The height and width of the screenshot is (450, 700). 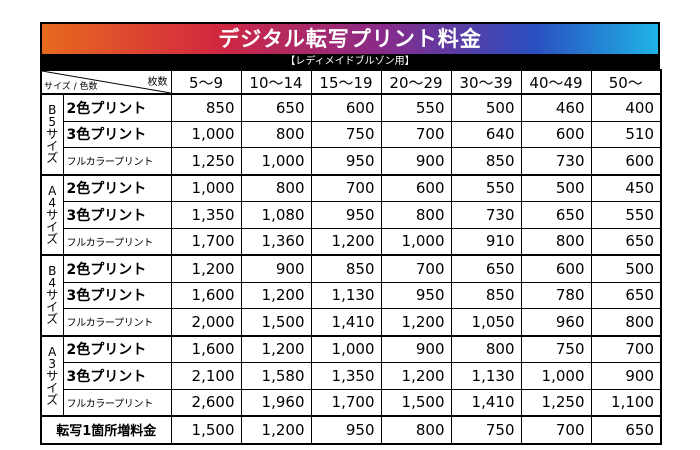 I want to click on size-color-label: サイズ / 色数, so click(x=71, y=87).